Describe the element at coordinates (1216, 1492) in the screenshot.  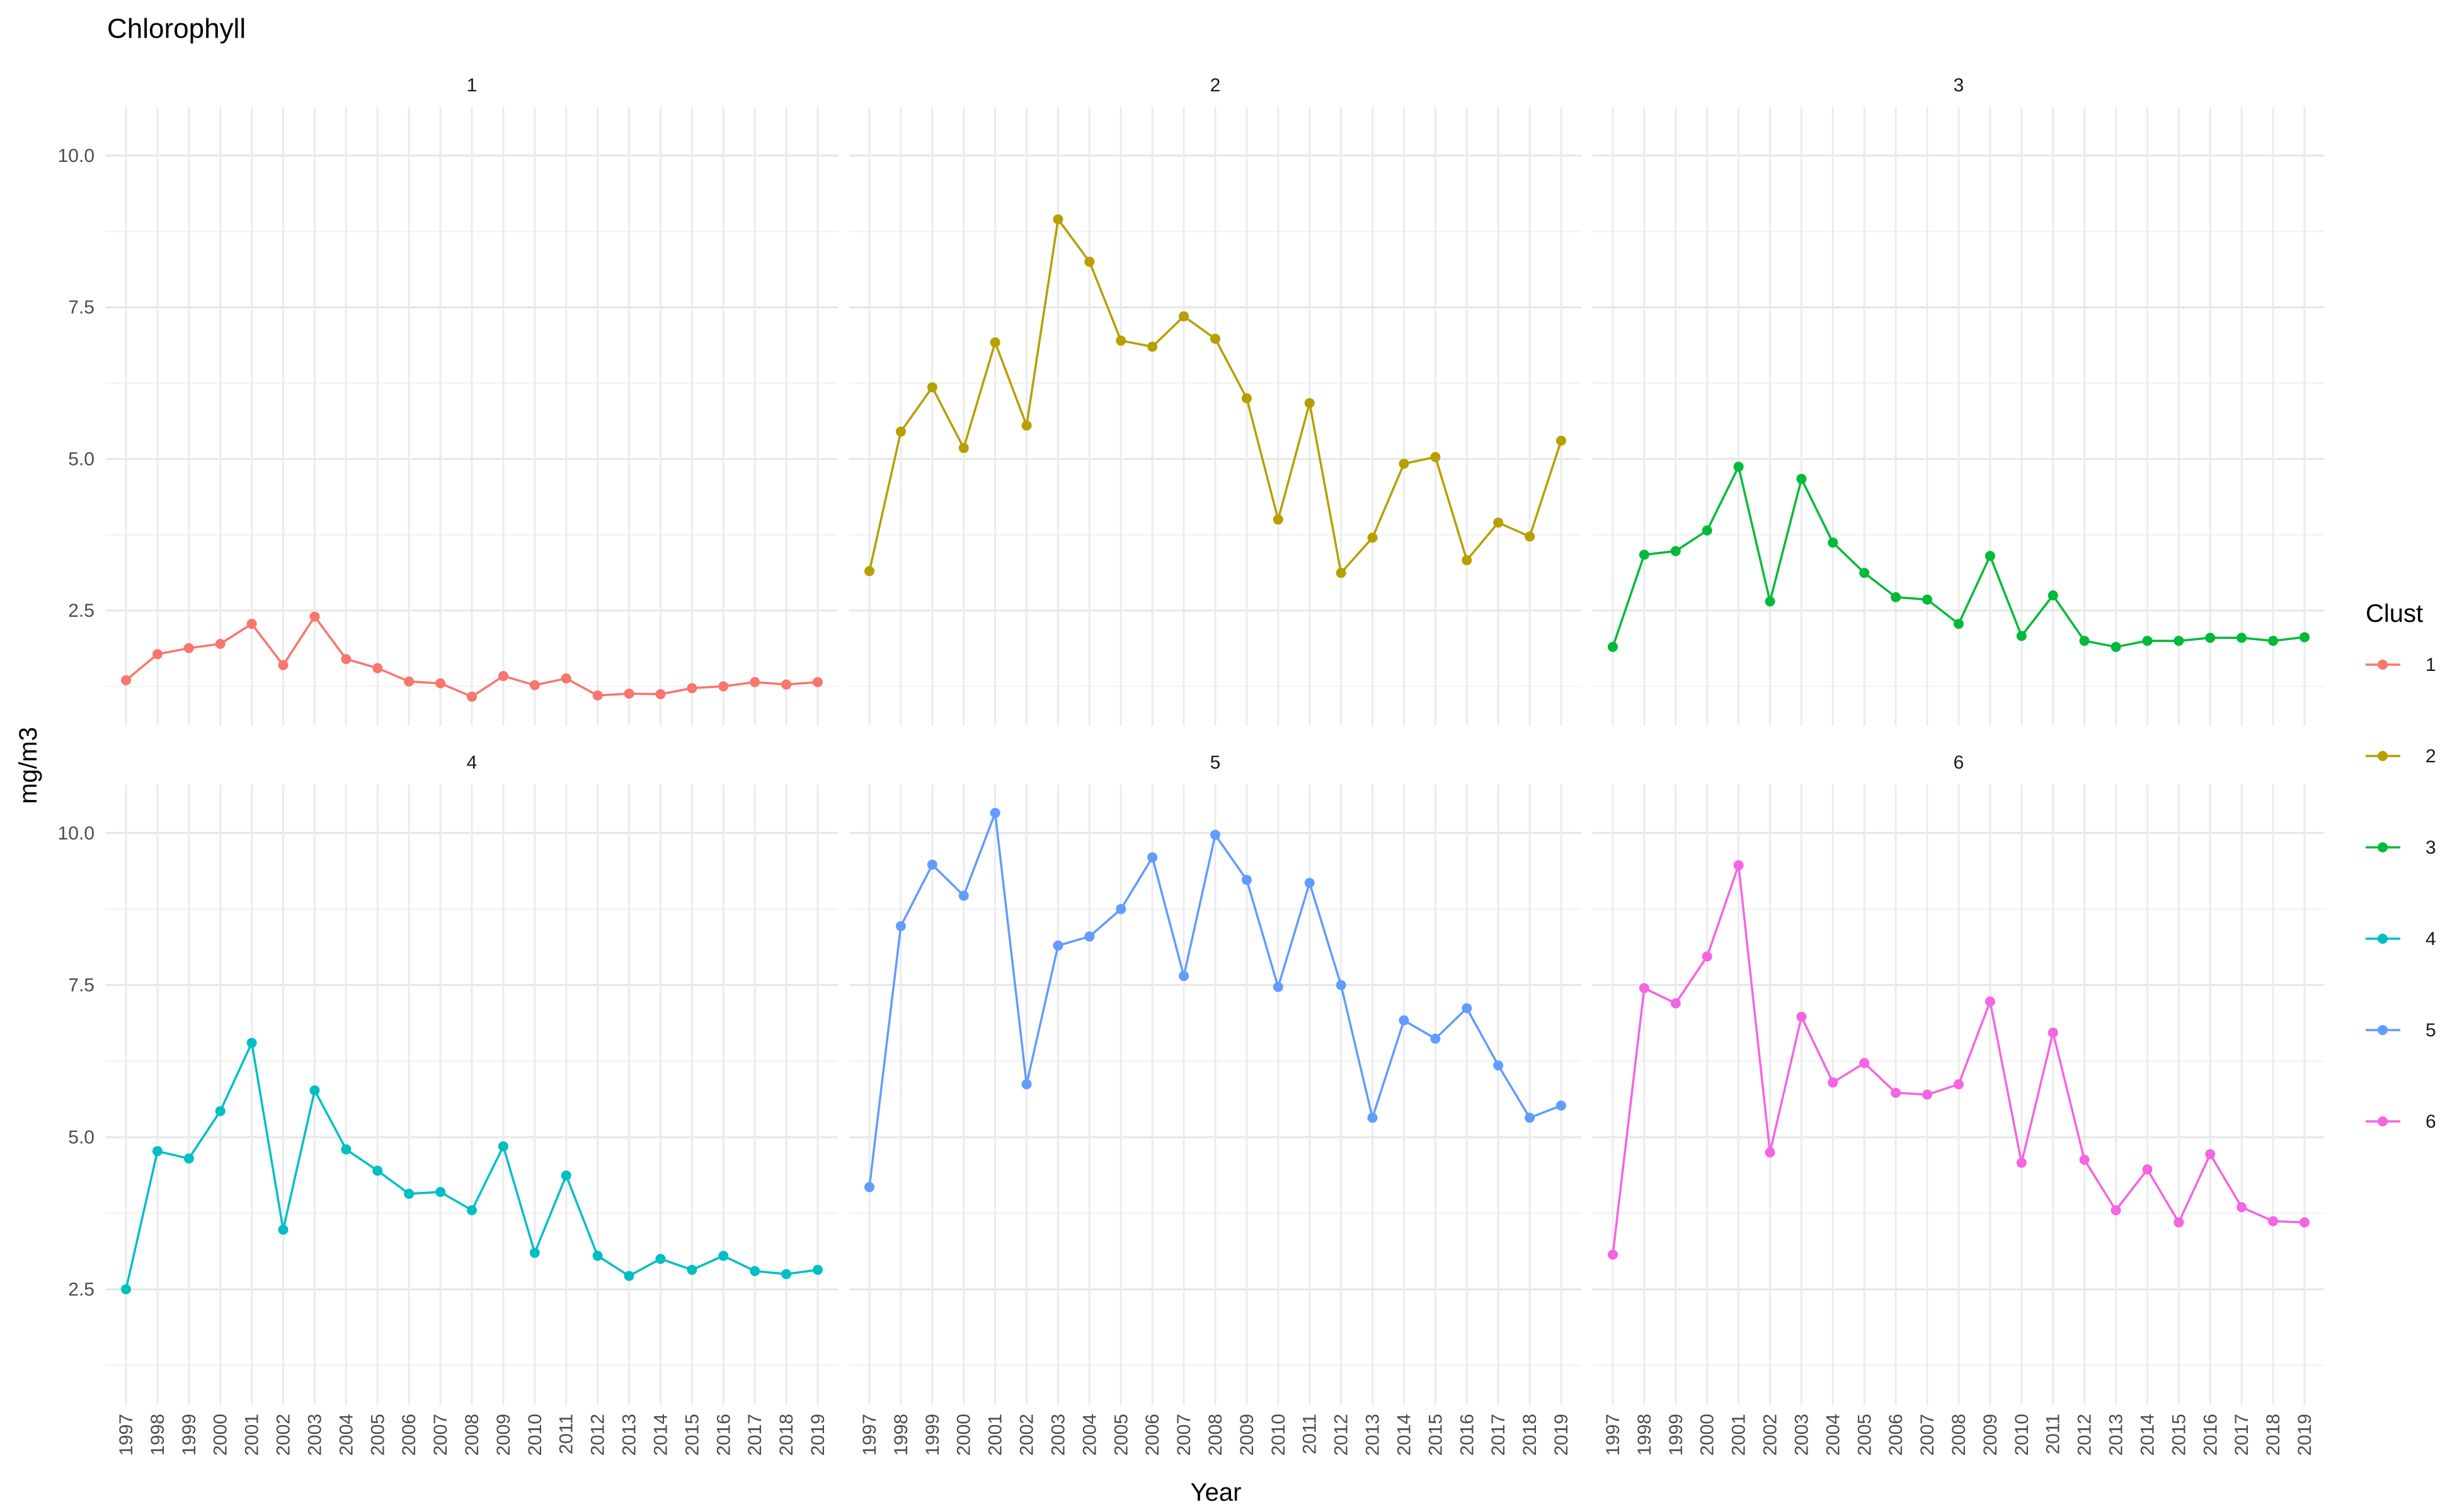
I see `x-axis-title: Year` at that location.